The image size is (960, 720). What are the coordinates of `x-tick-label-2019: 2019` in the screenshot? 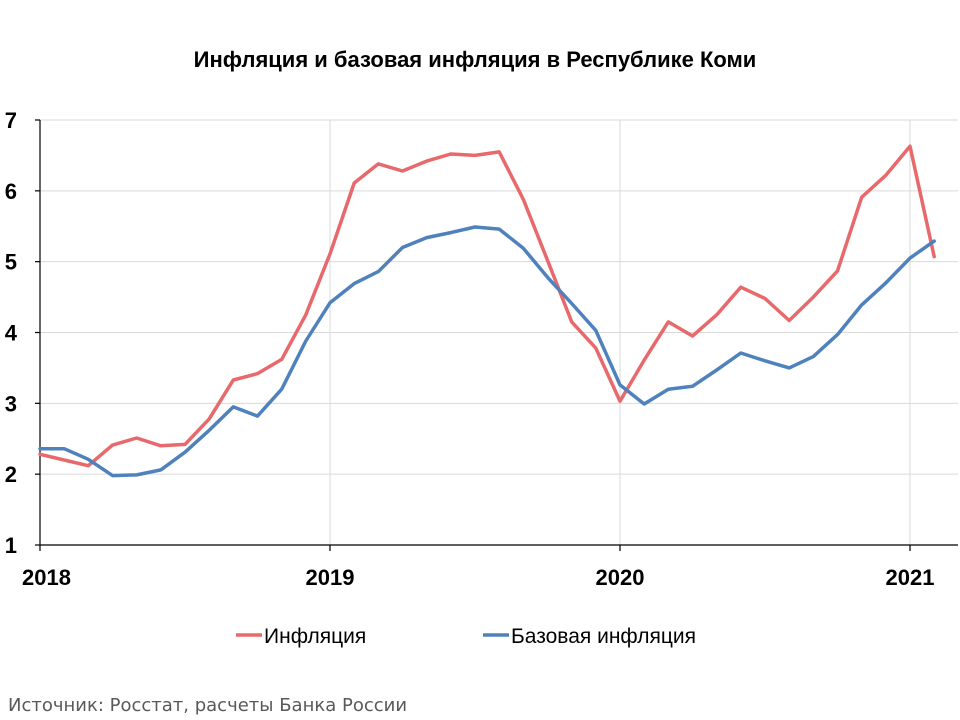 It's located at (330, 577).